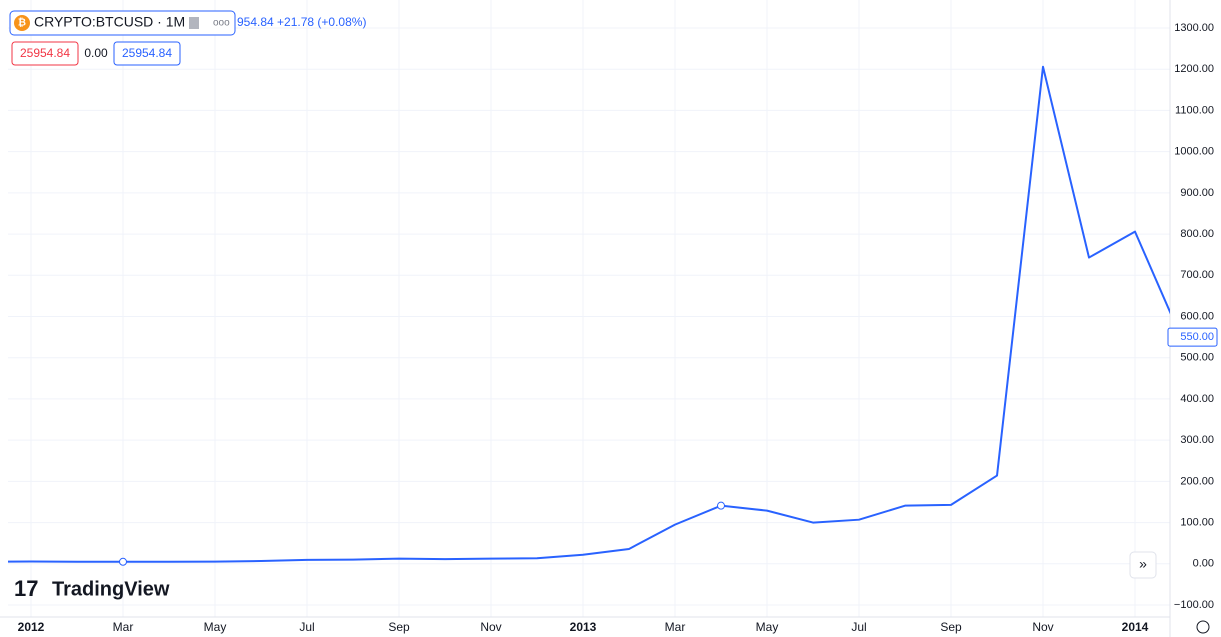  What do you see at coordinates (1194, 152) in the screenshot?
I see `y-tick-label: 1000.00` at bounding box center [1194, 152].